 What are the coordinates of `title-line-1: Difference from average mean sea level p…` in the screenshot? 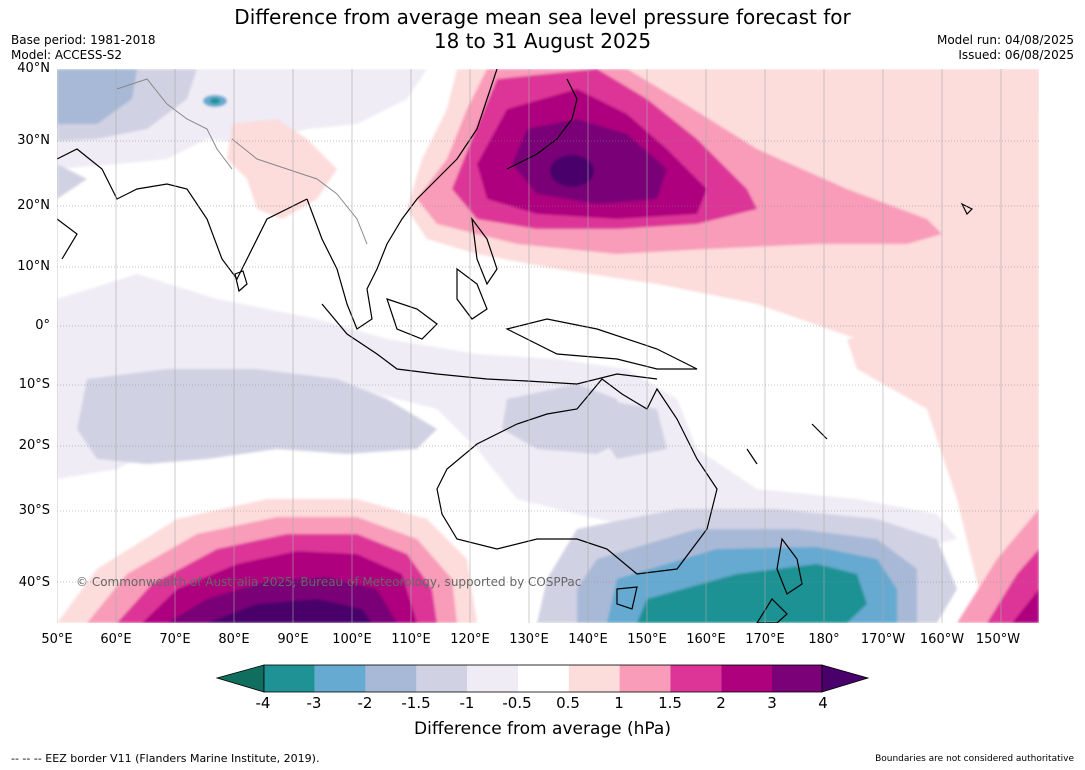 It's located at (542, 17).